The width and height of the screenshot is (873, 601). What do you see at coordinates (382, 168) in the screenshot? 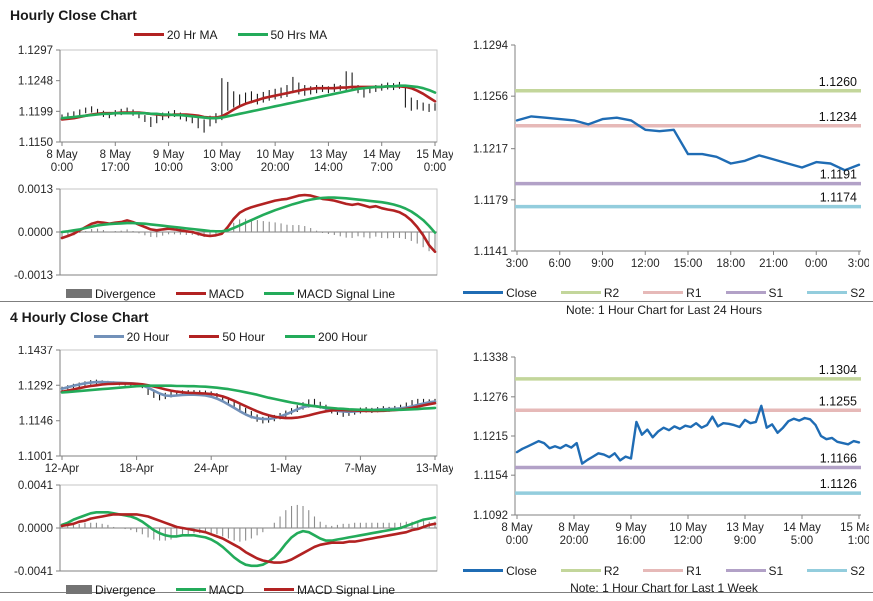
I see `x-tick-label: 7:00` at bounding box center [382, 168].